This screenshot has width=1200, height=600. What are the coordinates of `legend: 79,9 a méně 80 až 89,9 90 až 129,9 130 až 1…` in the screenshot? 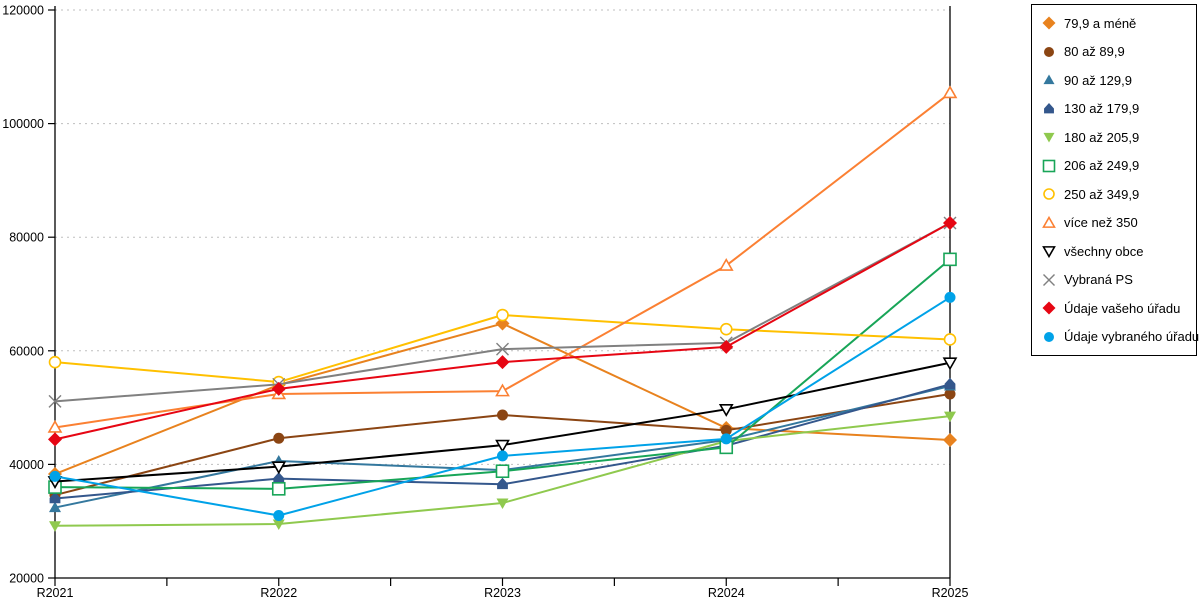 It's located at (1115, 180).